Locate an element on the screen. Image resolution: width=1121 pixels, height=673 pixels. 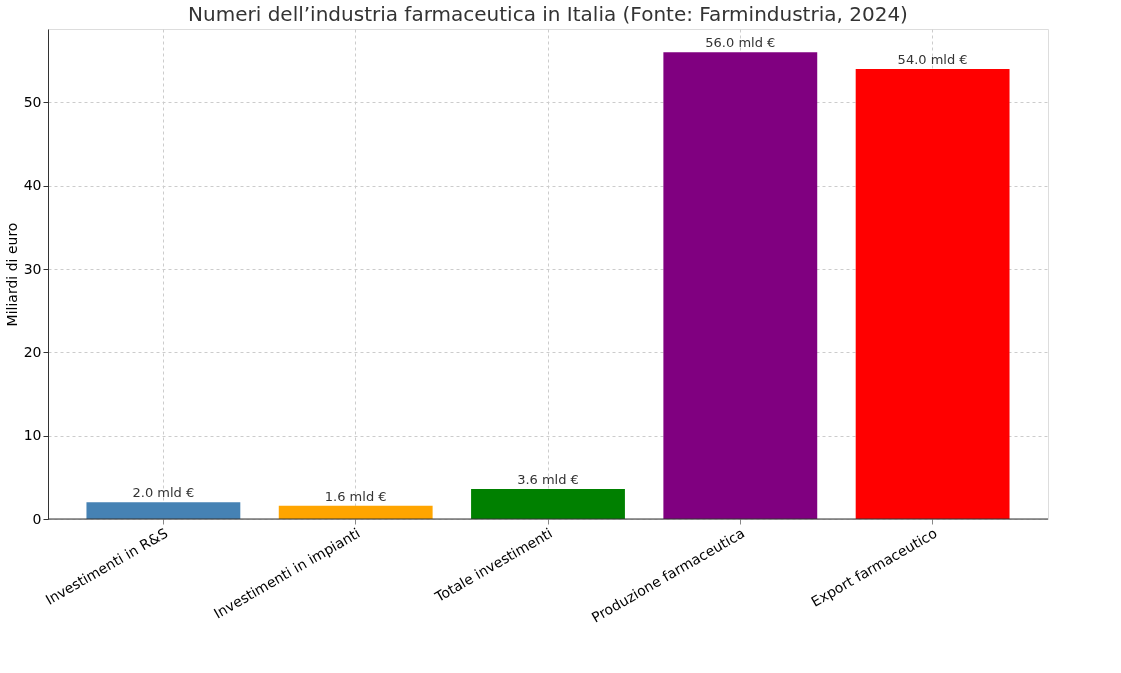
y-axis-title: Miliardi di euro is located at coordinates (11, 274).